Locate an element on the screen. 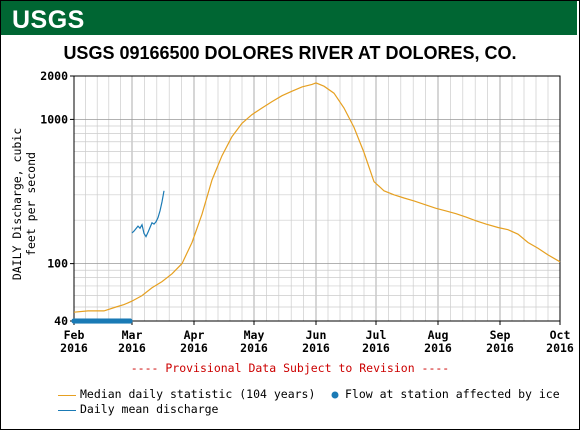 The width and height of the screenshot is (580, 430). legend-daily-line is located at coordinates (67, 410).